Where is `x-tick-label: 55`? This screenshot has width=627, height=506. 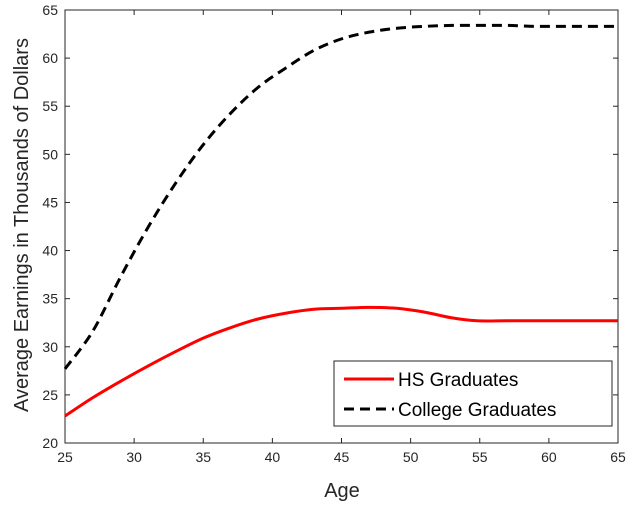
x-tick-label: 55 is located at coordinates (480, 457).